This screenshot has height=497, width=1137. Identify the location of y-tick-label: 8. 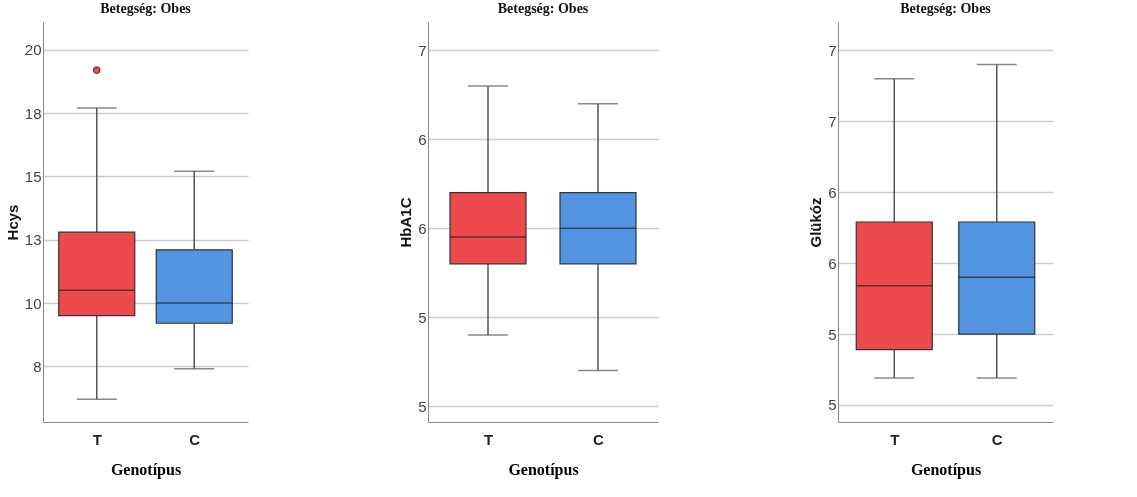
(37, 366).